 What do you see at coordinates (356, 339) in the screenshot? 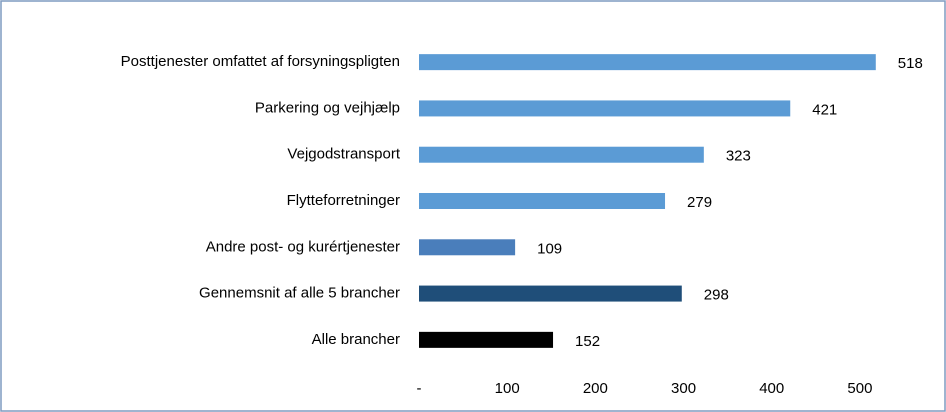
I see `y-tick-label: Alle brancher` at bounding box center [356, 339].